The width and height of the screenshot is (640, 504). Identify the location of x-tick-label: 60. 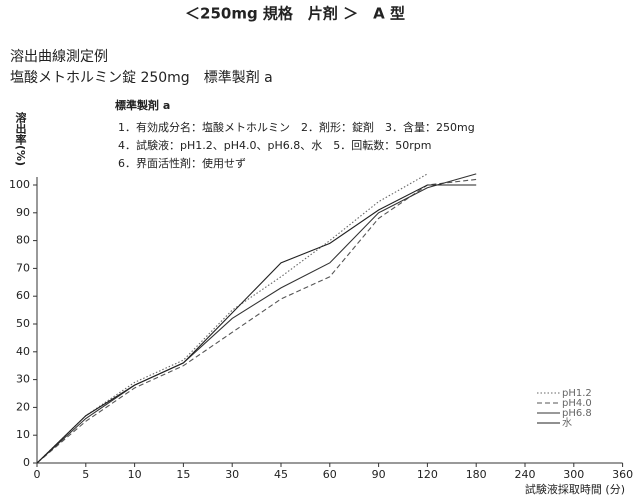
(330, 474).